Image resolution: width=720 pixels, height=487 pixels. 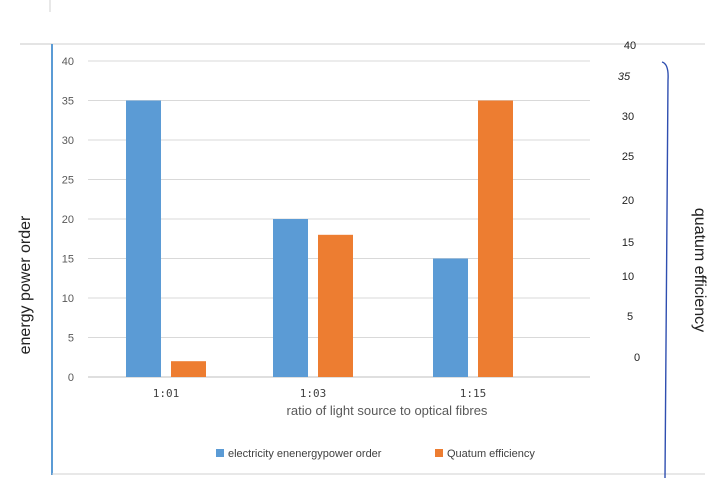 I want to click on secondary-tick-label: 5, so click(x=630, y=317).